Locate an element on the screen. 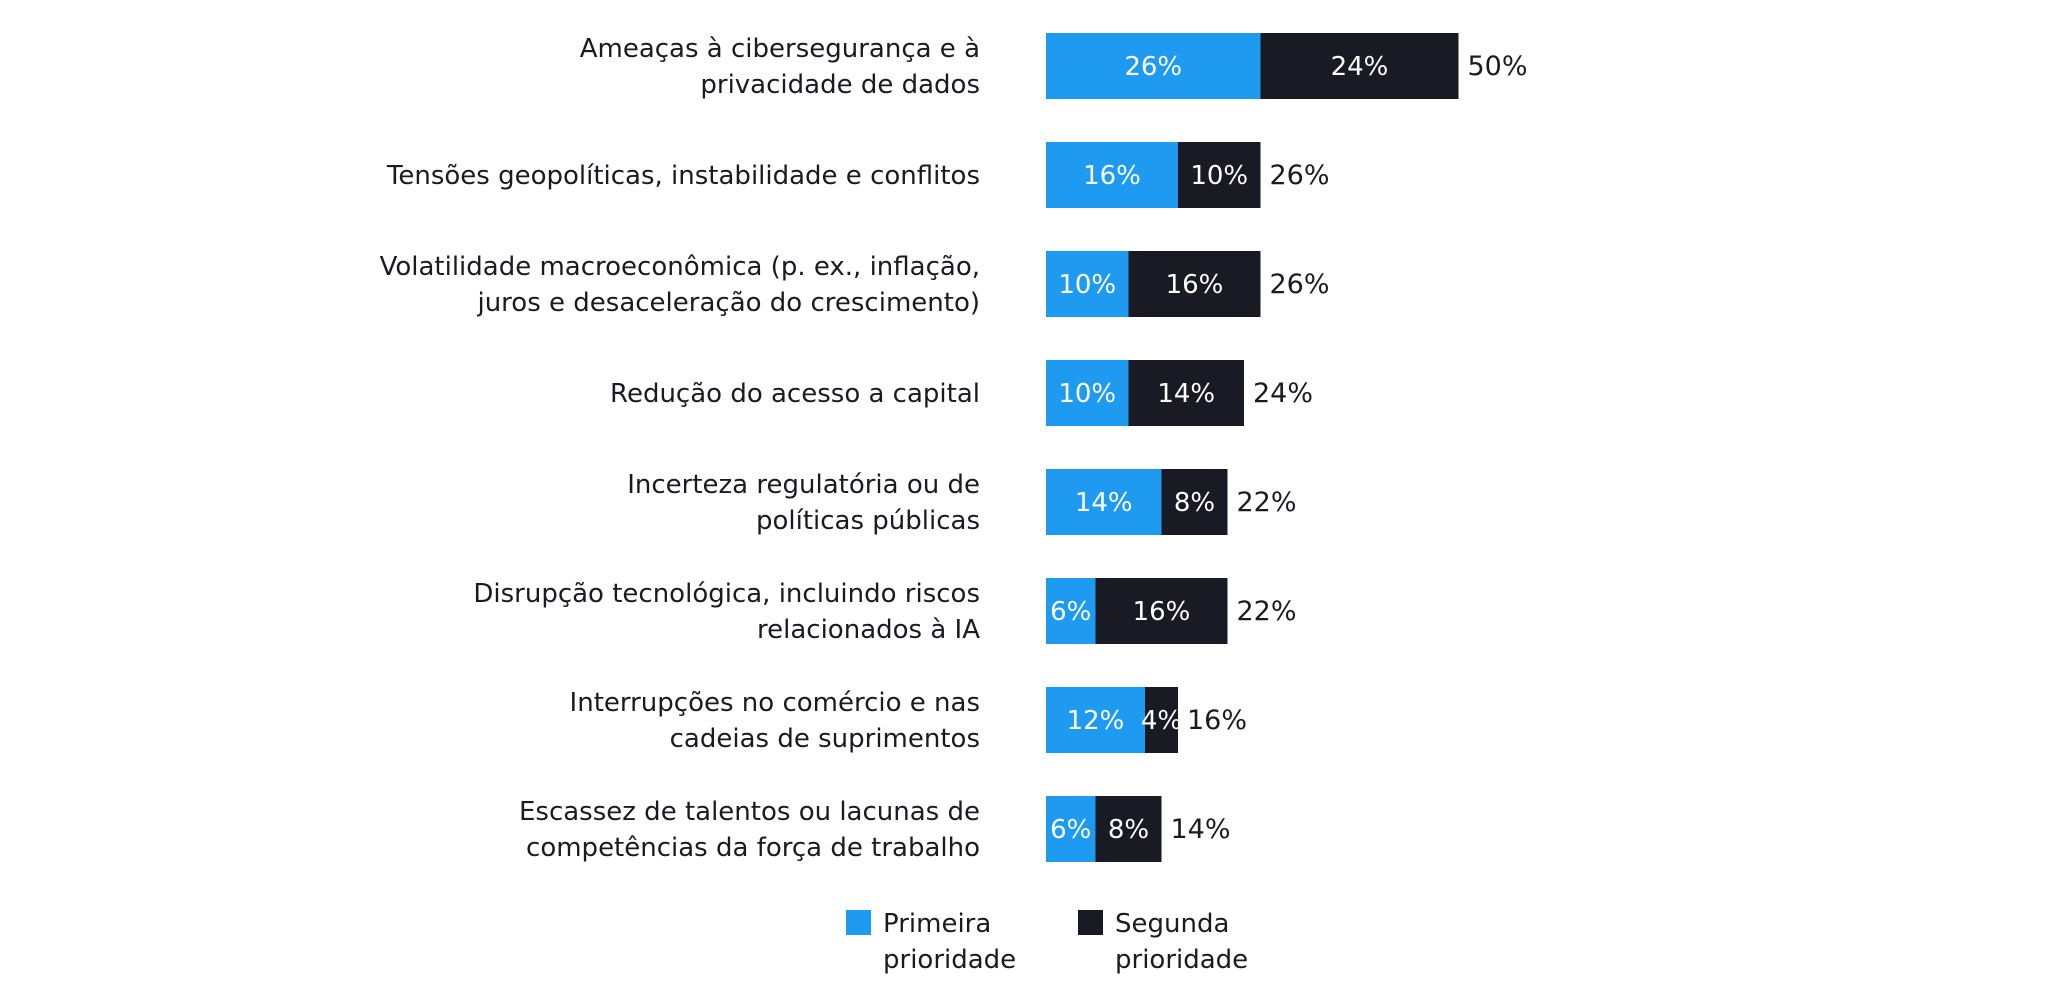 The width and height of the screenshot is (2048, 982). category-label: Redução do acesso a capital is located at coordinates (795, 394).